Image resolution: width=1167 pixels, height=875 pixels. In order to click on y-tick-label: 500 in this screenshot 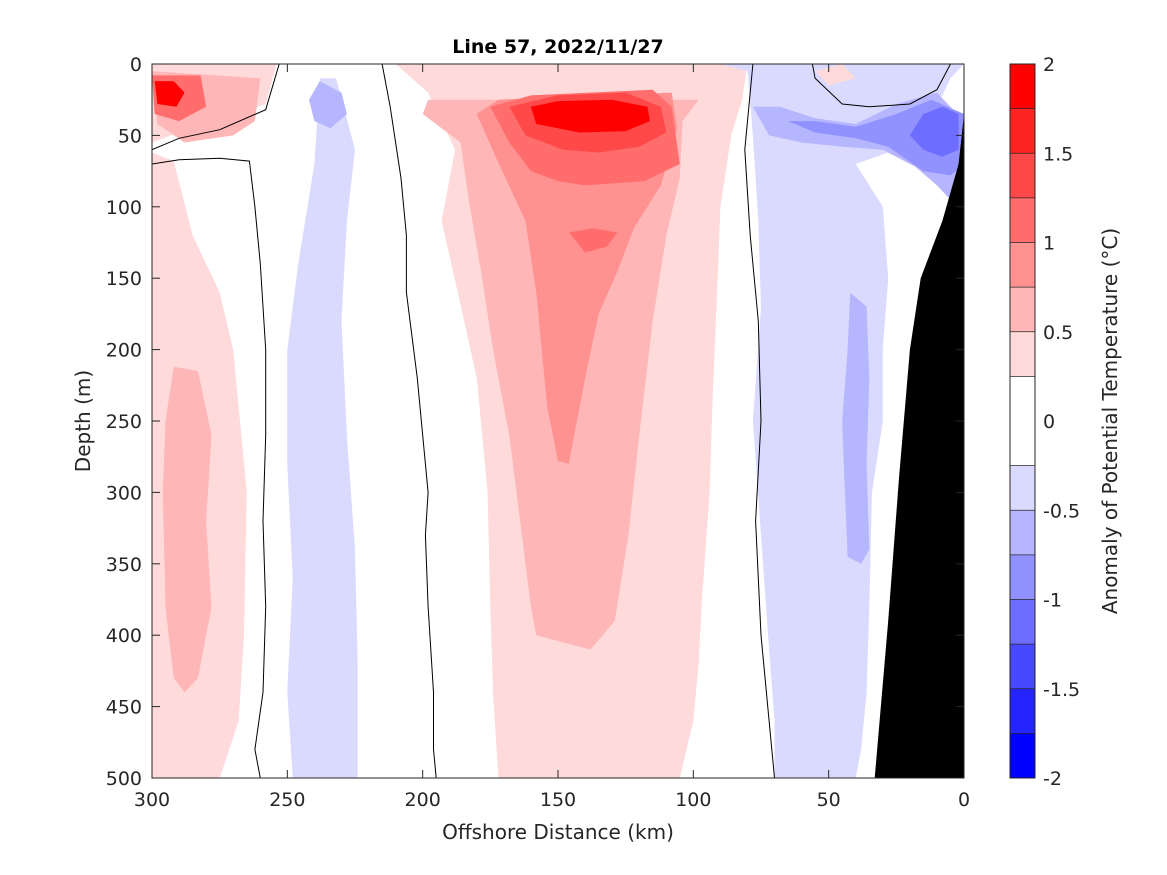, I will do `click(124, 779)`.